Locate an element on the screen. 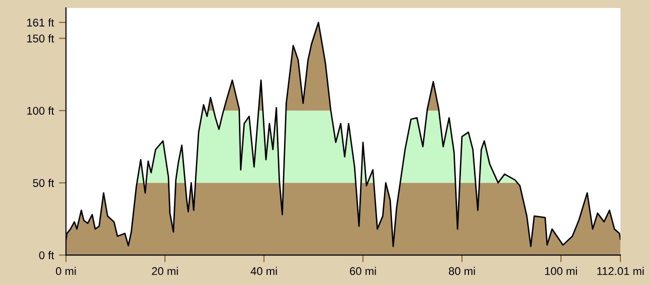 Image resolution: width=650 pixels, height=285 pixels. x-tick-label: 40 mi is located at coordinates (263, 271).